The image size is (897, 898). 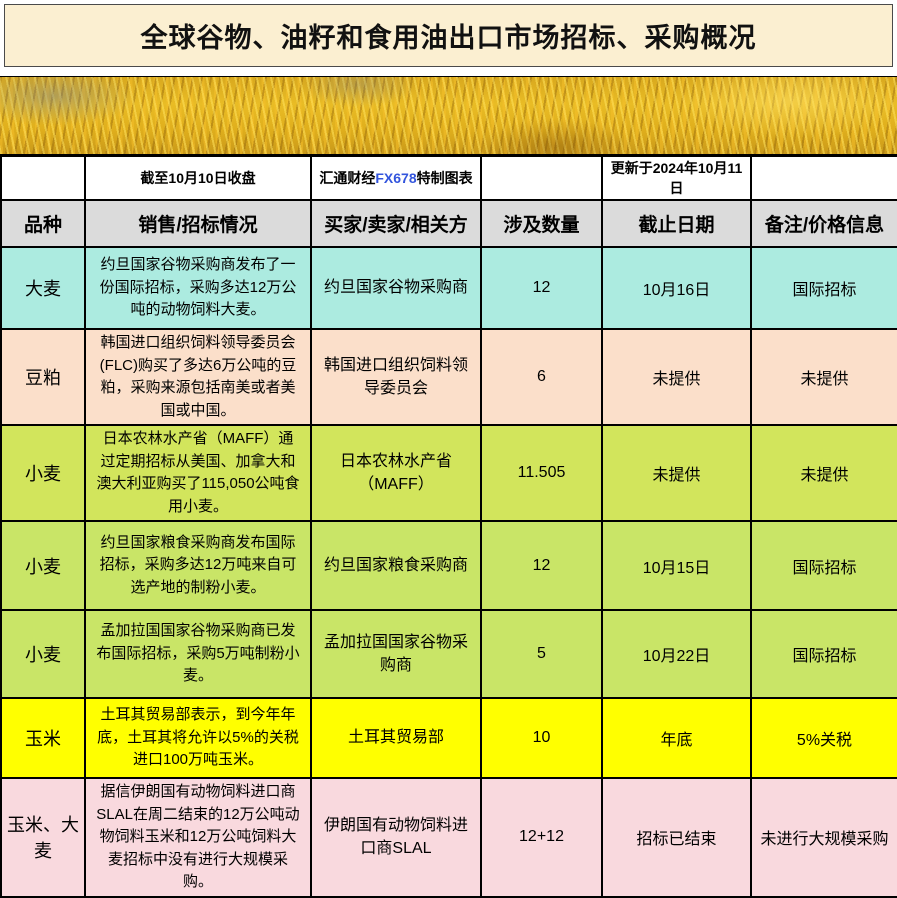 I want to click on meta-row: 截至10月10日收盘 汇通财经FX678特制图表 更新于2024年10月11日, so click(x=448, y=178).